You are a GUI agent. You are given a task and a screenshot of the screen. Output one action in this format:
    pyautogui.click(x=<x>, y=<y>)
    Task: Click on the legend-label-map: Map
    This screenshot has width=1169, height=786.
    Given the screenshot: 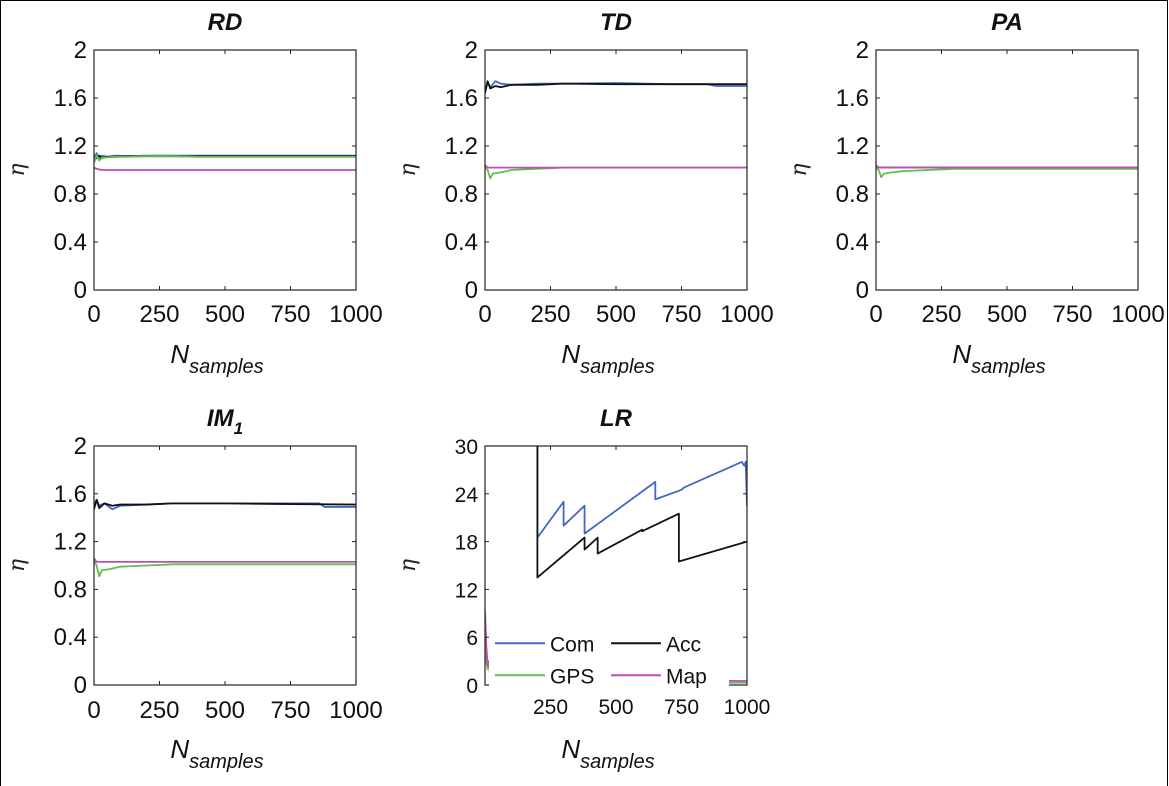 What is the action you would take?
    pyautogui.click(x=686, y=676)
    